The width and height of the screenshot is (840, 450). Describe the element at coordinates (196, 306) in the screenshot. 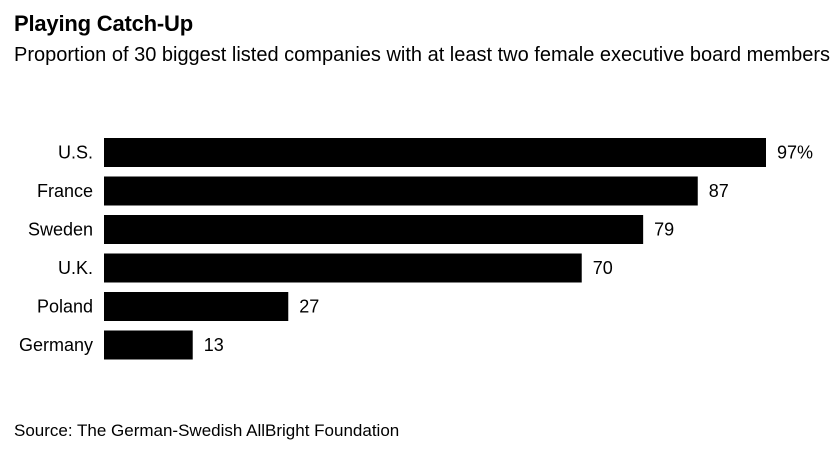

I see `bar-poland` at that location.